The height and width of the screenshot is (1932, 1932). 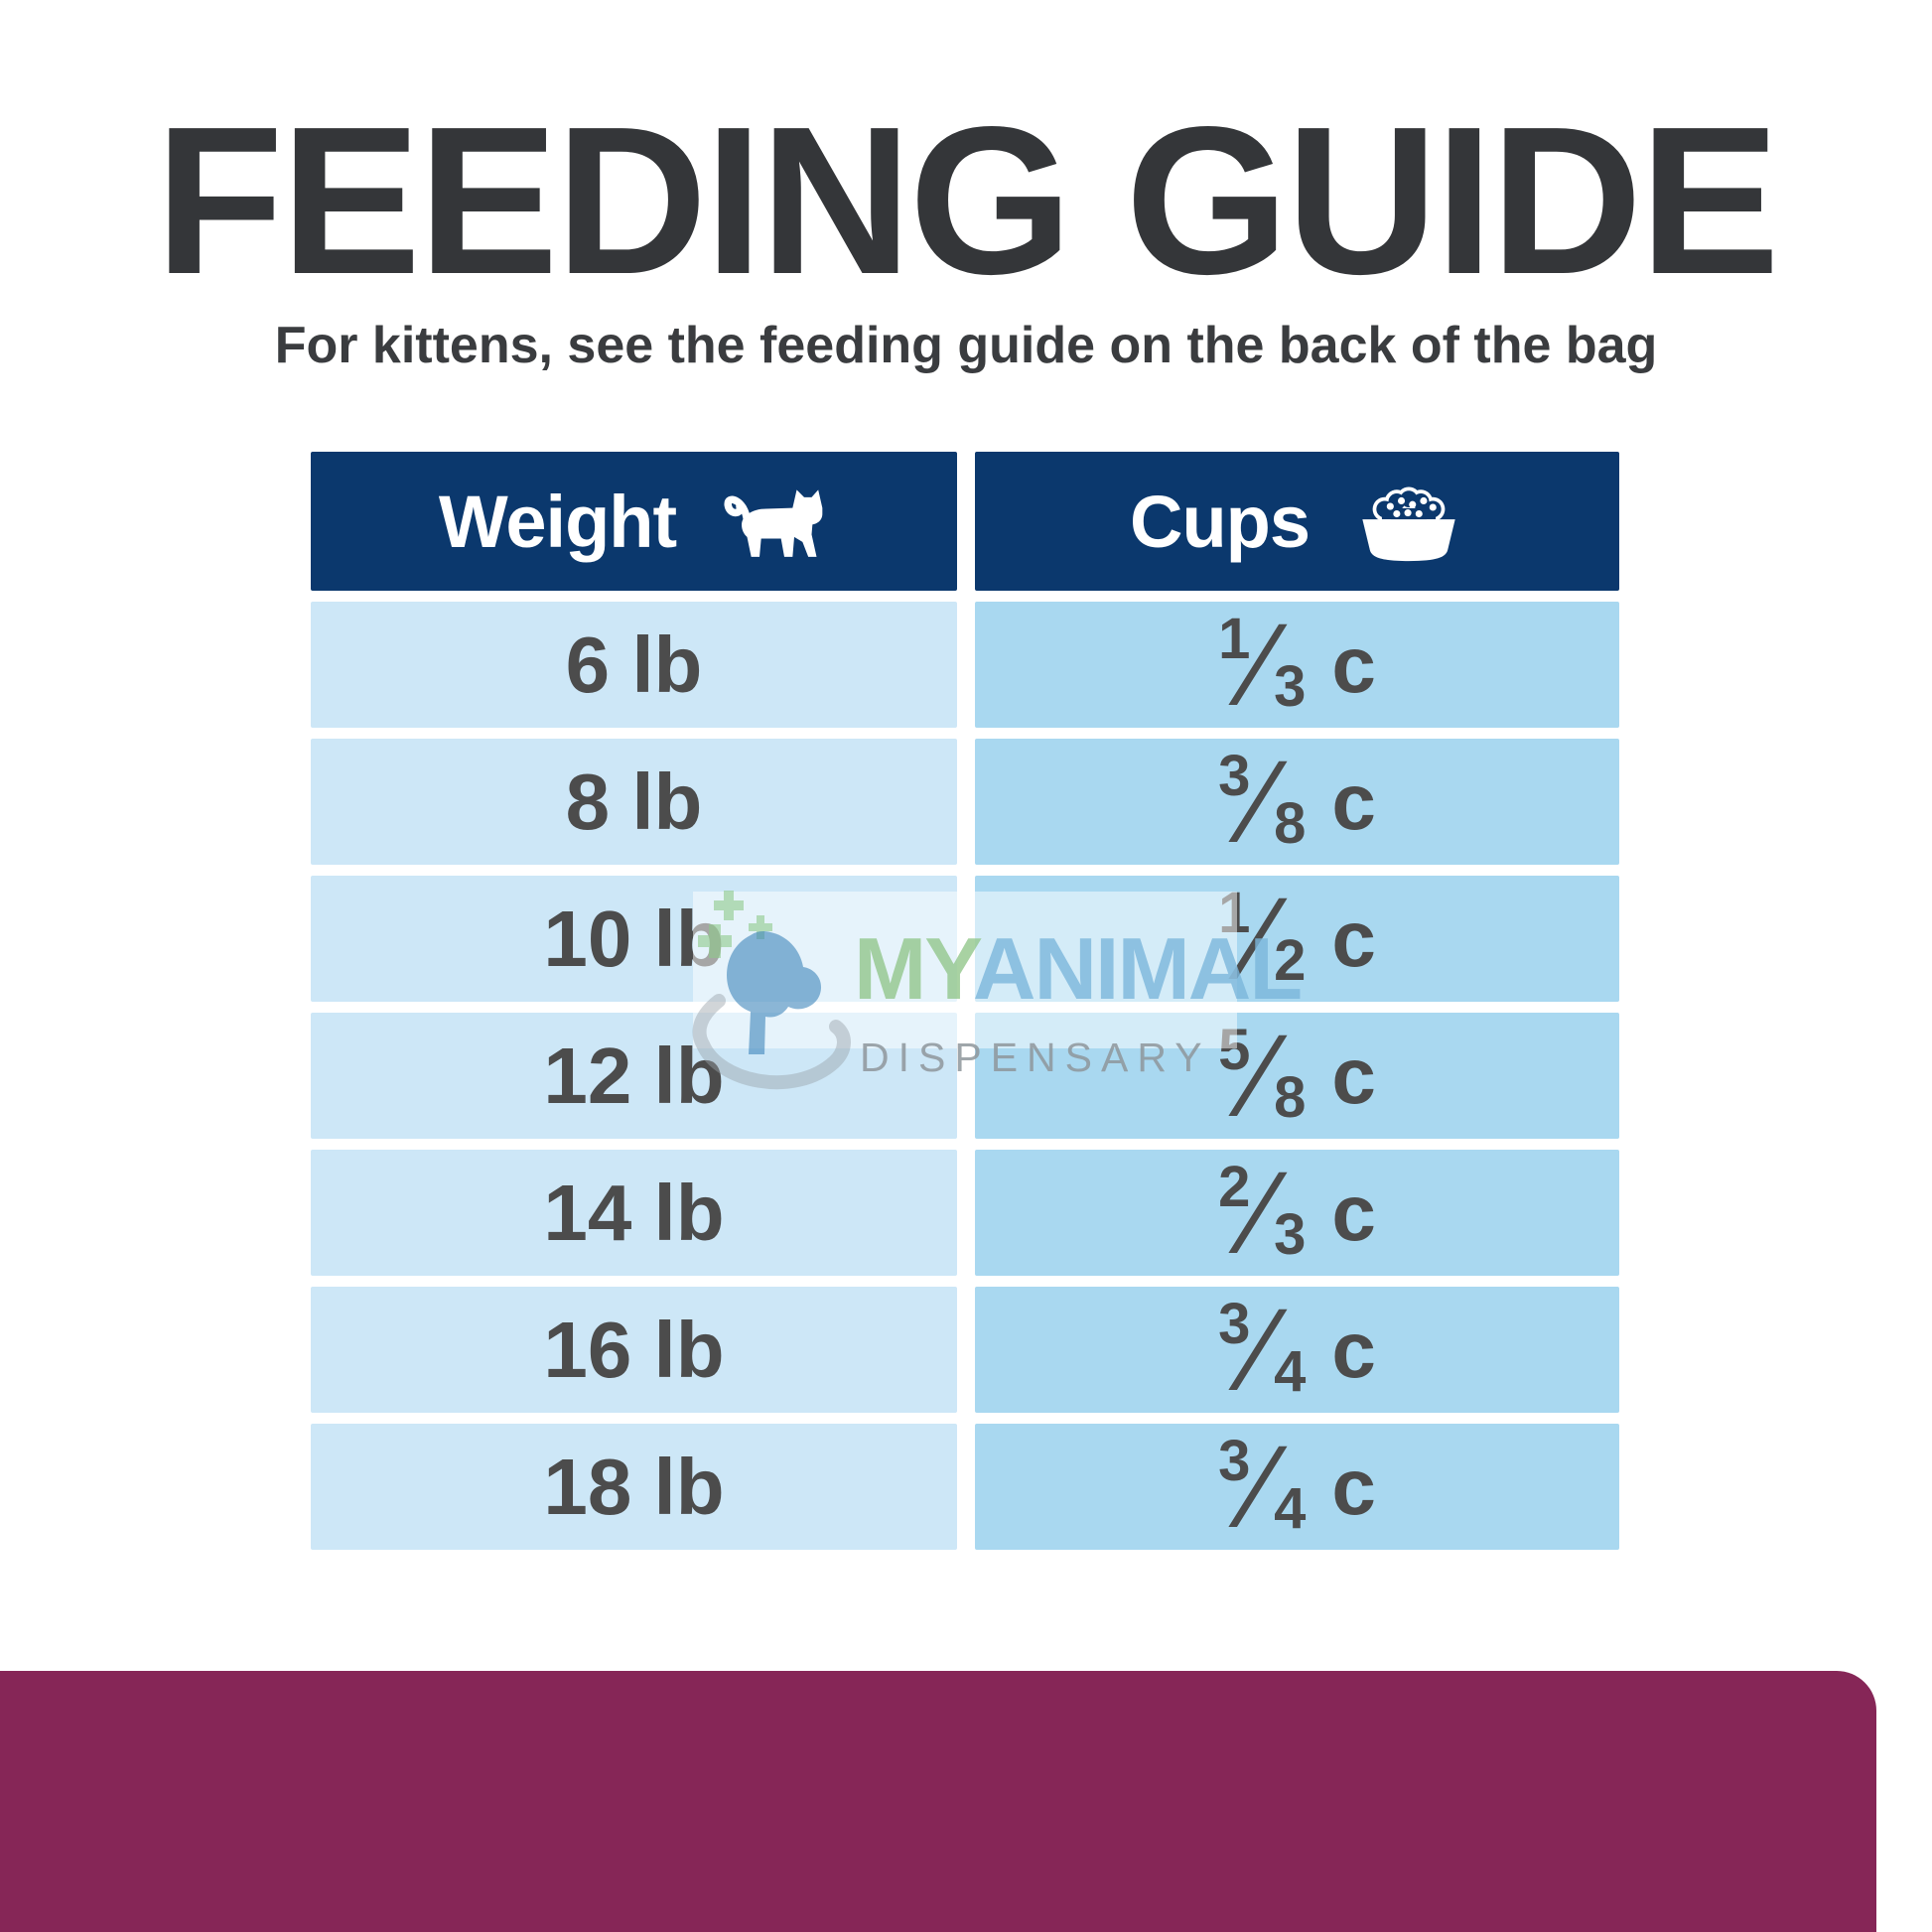 I want to click on table-row-cups-cell: 1 ⁄ 2 c, so click(x=1297, y=939).